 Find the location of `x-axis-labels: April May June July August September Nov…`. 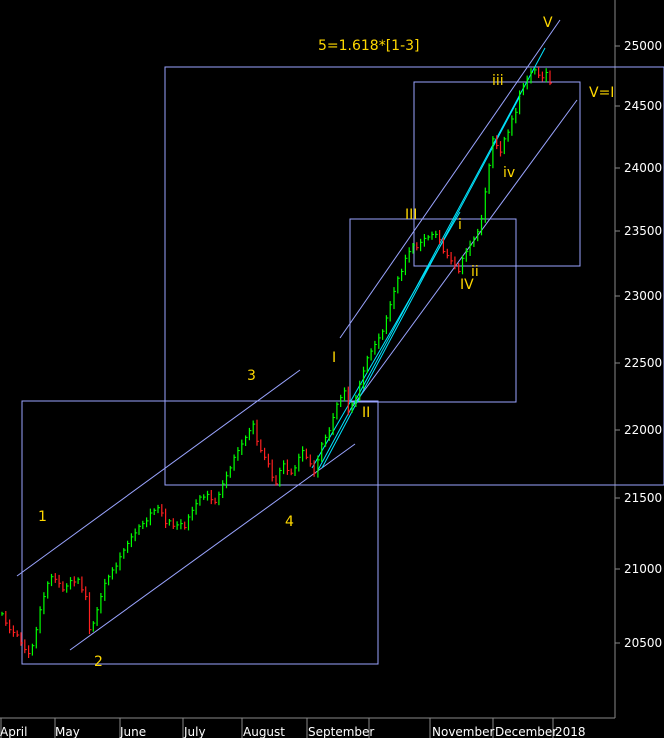

x-axis-labels: April May June July August September Nov… is located at coordinates (293, 731).